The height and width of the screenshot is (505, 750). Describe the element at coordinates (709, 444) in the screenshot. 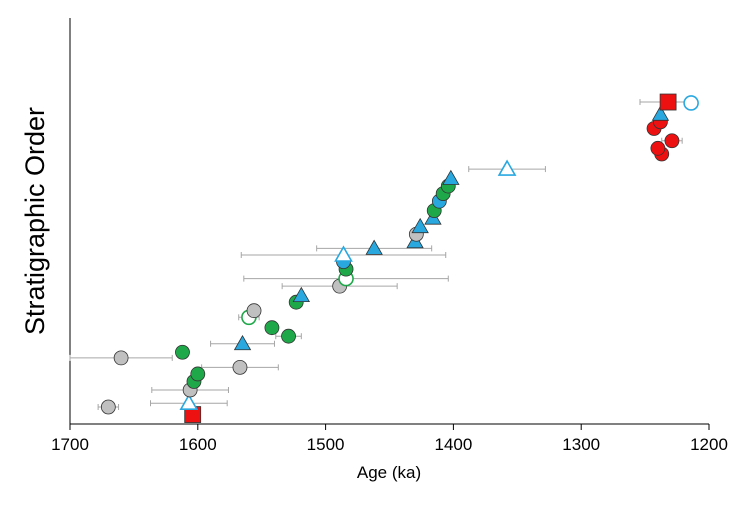

I see `x-tick-label: 1200` at that location.